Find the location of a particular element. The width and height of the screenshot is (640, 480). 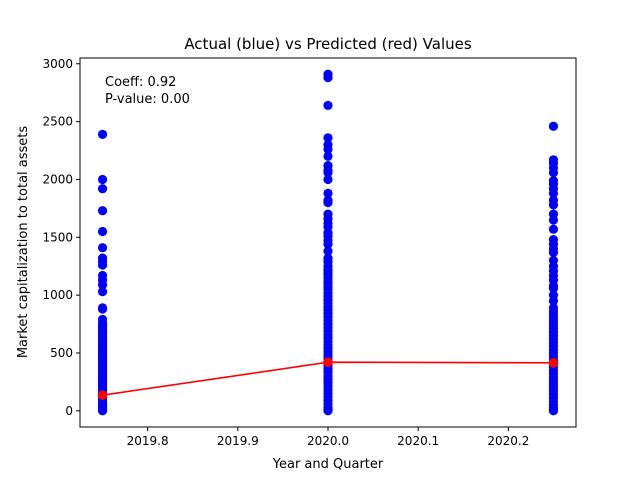

y-axis-ticks: 0 500 1000 1500 2000 2500 3000 is located at coordinates (61, 237).